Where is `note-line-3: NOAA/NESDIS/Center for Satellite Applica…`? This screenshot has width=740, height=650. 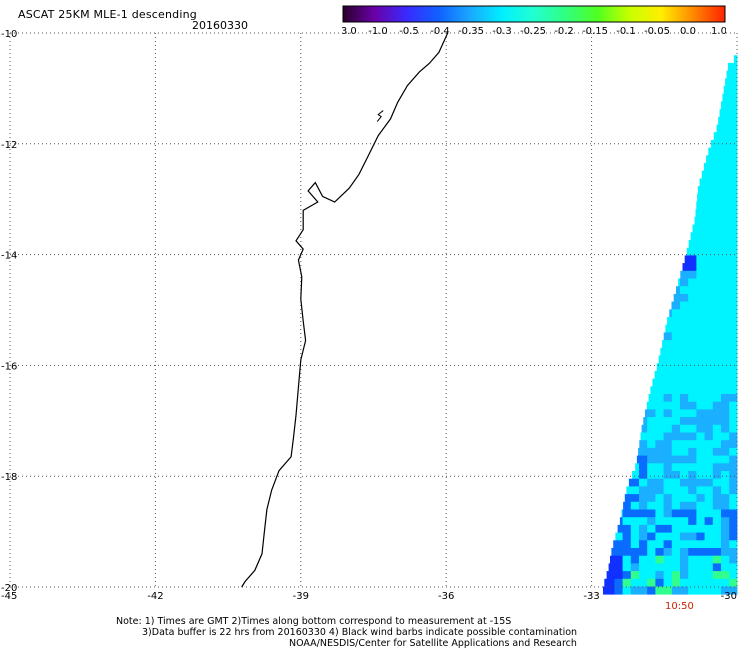 note-line-3: NOAA/NESDIS/Center for Satellite Applica… is located at coordinates (433, 643).